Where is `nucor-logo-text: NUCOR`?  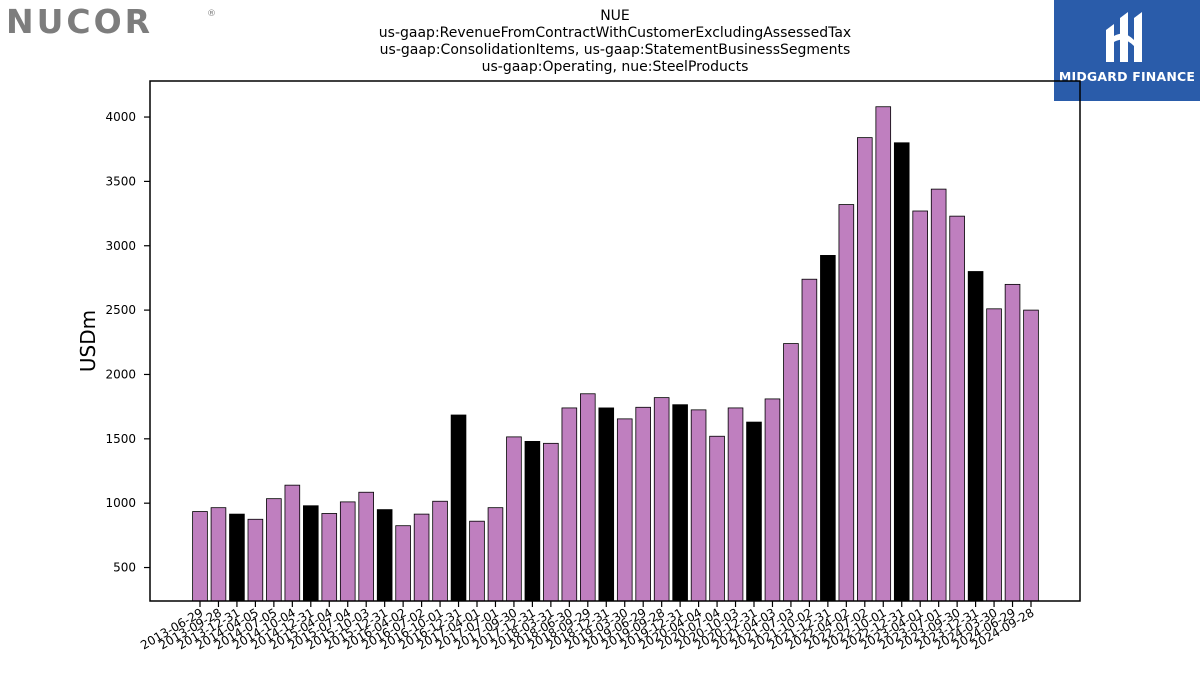
nucor-logo-text: NUCOR is located at coordinates (79, 22).